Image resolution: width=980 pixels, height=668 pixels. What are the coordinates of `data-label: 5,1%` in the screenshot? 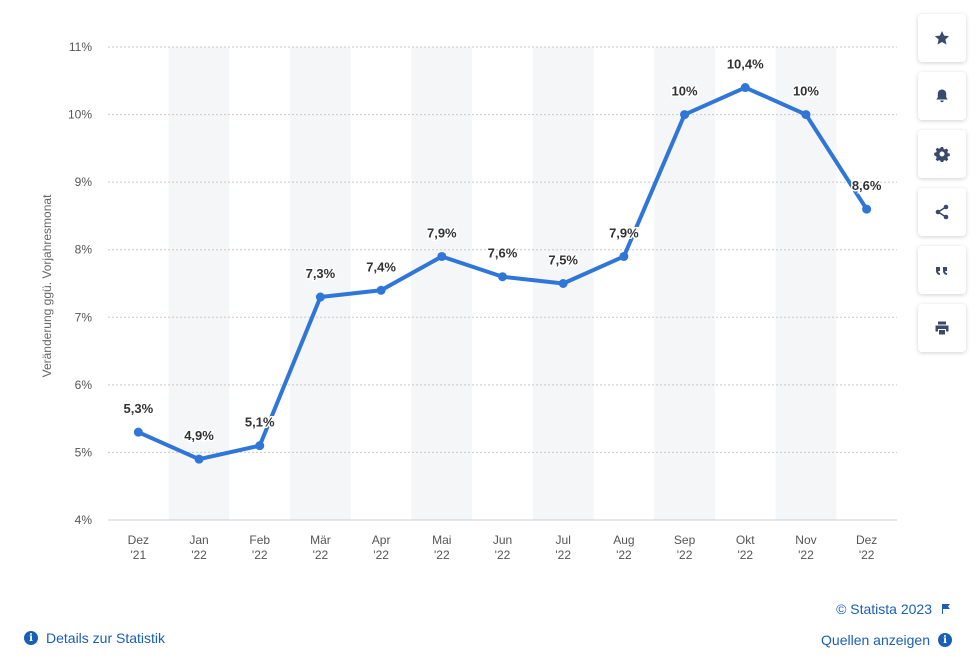 It's located at (260, 422).